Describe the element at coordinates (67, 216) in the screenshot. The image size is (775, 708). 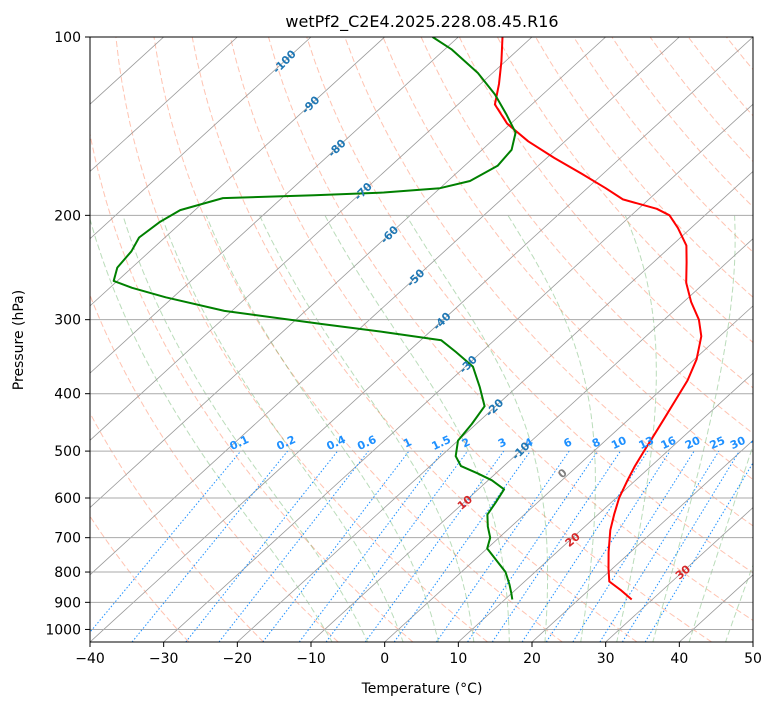
I see `y-tick-label: 200` at that location.